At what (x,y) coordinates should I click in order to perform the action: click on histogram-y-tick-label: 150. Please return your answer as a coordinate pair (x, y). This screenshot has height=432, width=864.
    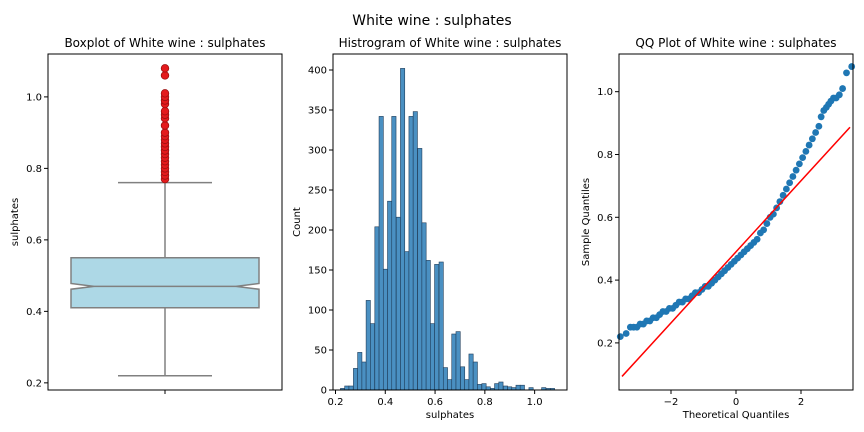
    Looking at the image, I should click on (317, 271).